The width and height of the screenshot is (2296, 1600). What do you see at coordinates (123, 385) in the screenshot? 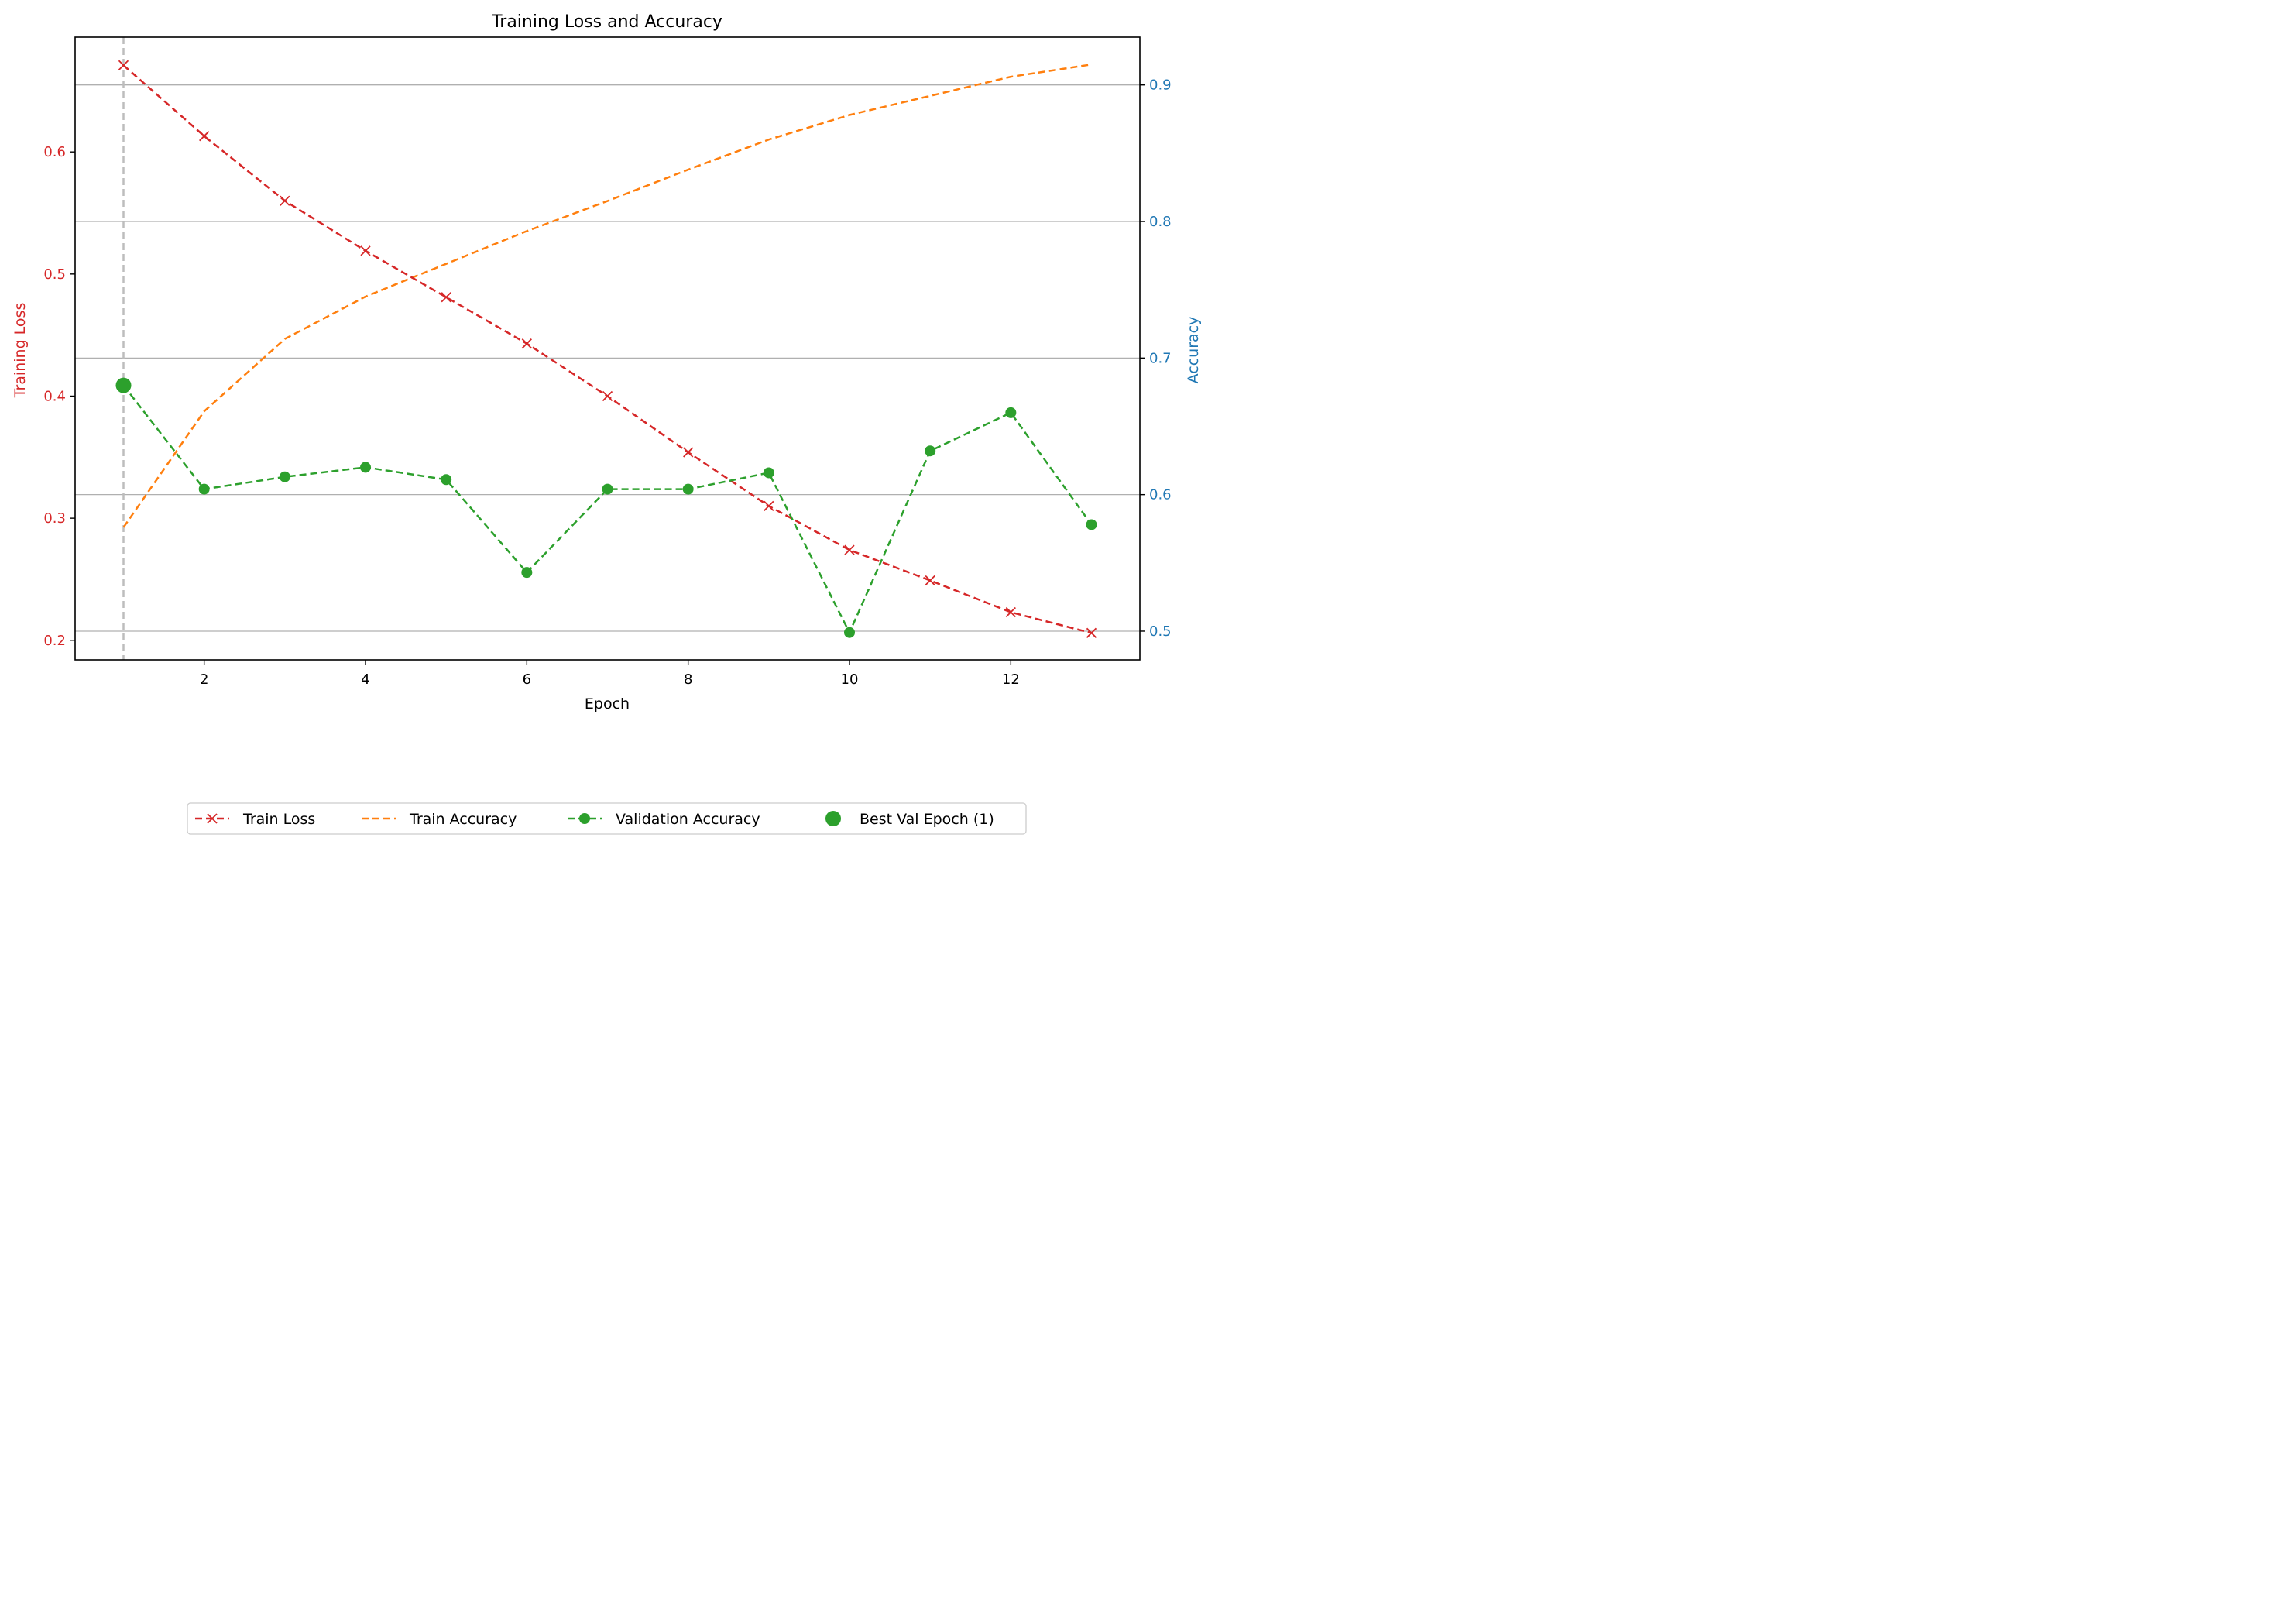
I see `best-val-epoch-marker` at bounding box center [123, 385].